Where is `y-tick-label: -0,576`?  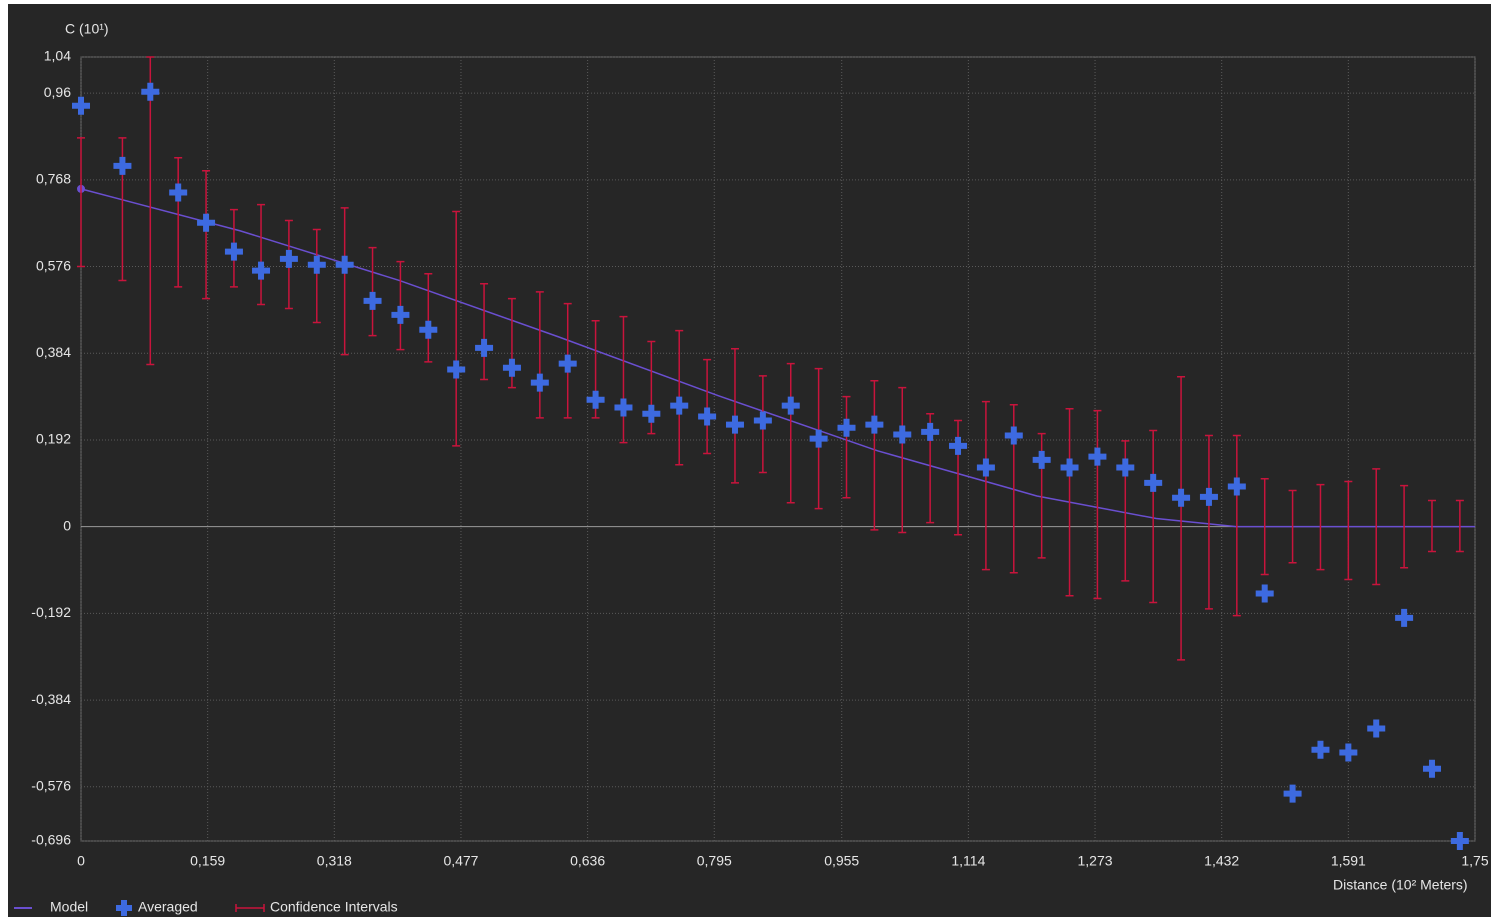 y-tick-label: -0,576 is located at coordinates (51, 786).